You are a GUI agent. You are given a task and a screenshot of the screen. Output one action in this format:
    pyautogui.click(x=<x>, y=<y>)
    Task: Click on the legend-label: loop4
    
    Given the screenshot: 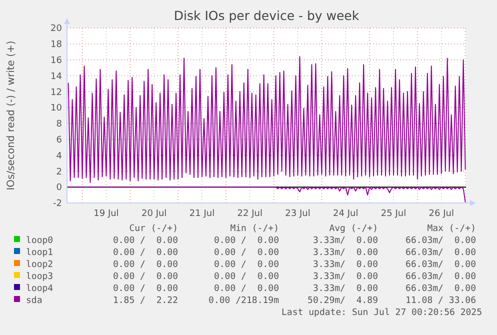 What is the action you would take?
    pyautogui.click(x=40, y=289)
    